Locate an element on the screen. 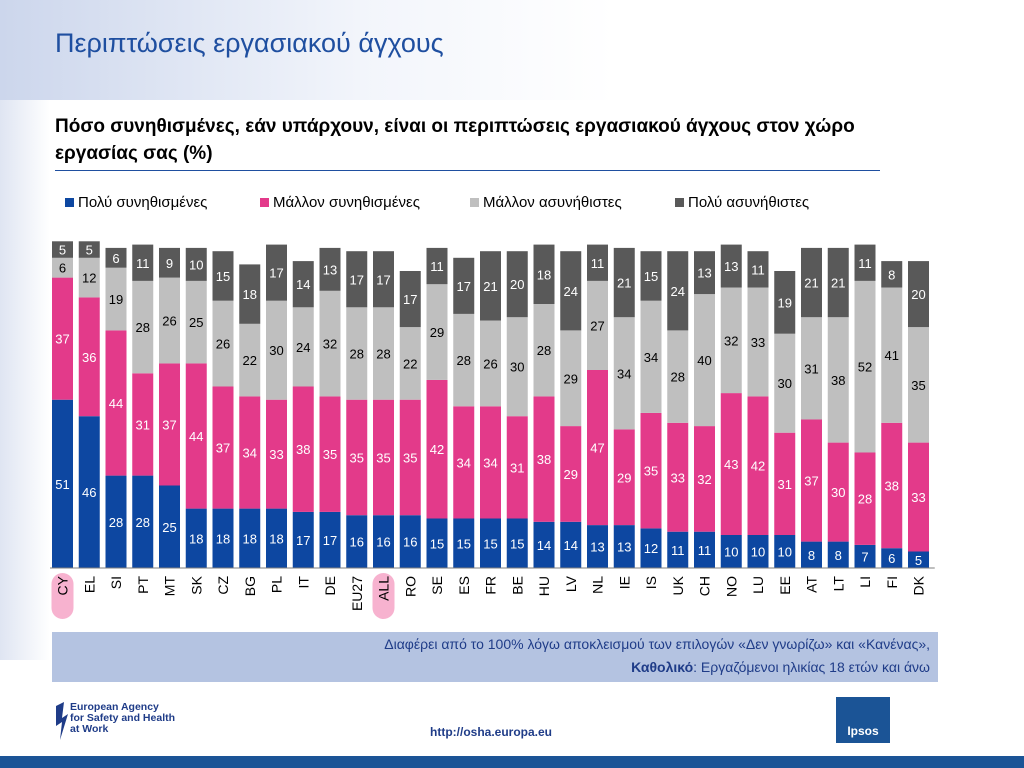 This screenshot has width=1024, height=768. data-label: 21 is located at coordinates (811, 283).